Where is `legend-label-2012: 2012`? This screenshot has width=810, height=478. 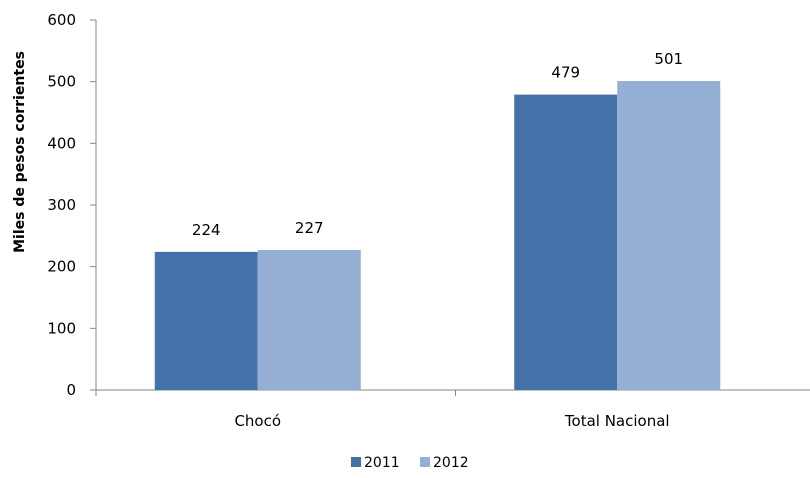 legend-label-2012: 2012 is located at coordinates (451, 463).